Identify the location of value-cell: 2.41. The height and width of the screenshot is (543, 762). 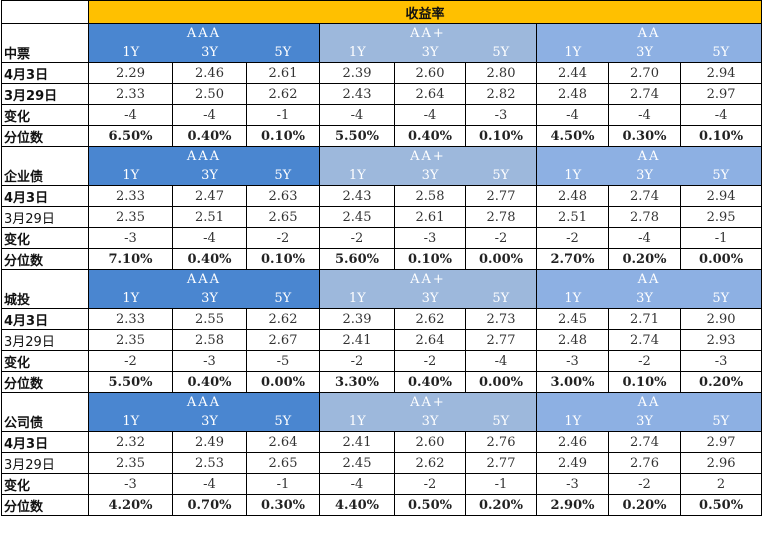
(357, 442).